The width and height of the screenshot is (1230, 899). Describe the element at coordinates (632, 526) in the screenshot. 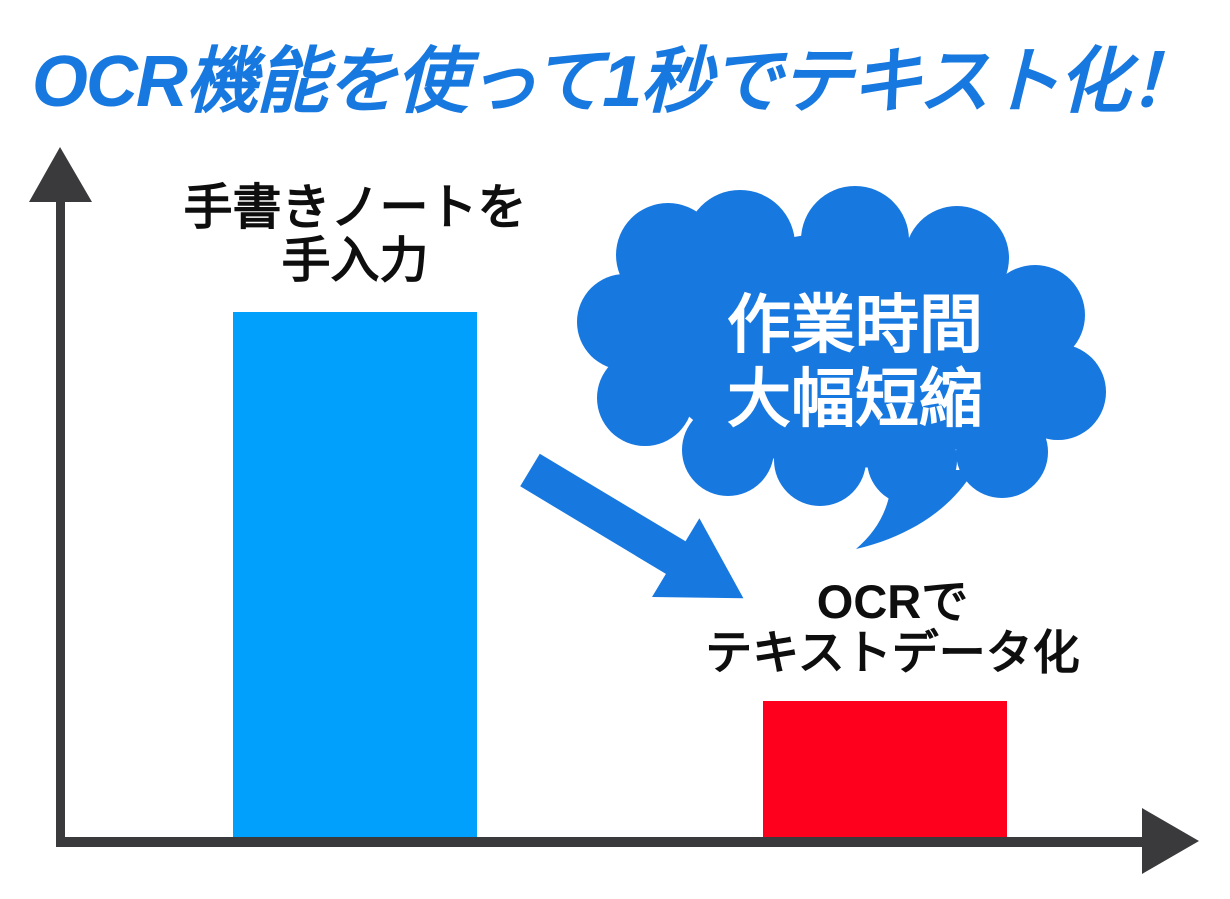

I see `arrow-down-right-icon` at that location.